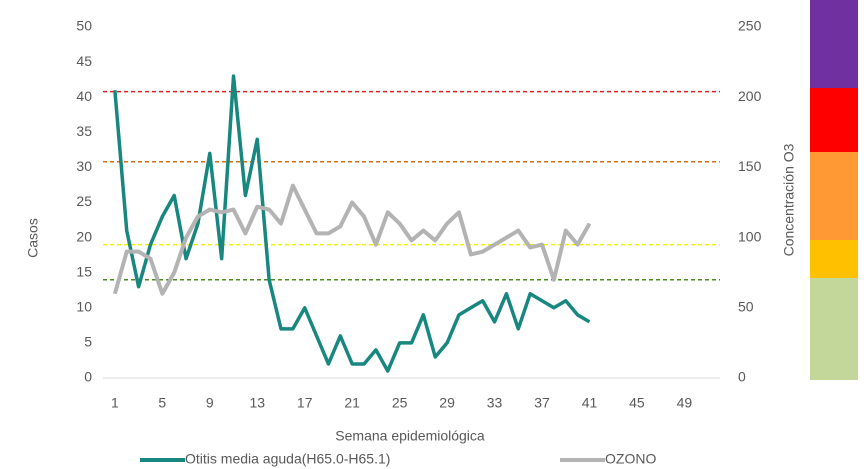  I want to click on y-tick-label: 30, so click(84, 166).